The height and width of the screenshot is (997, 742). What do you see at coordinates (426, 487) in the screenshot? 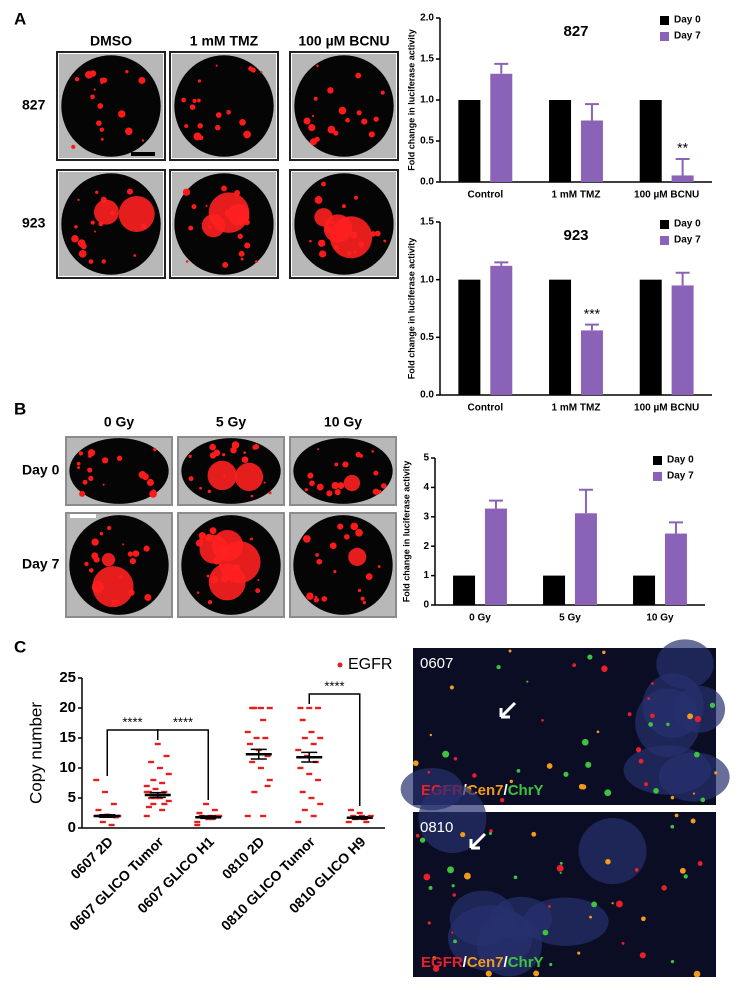
I see `y-tick-label: 4` at bounding box center [426, 487].